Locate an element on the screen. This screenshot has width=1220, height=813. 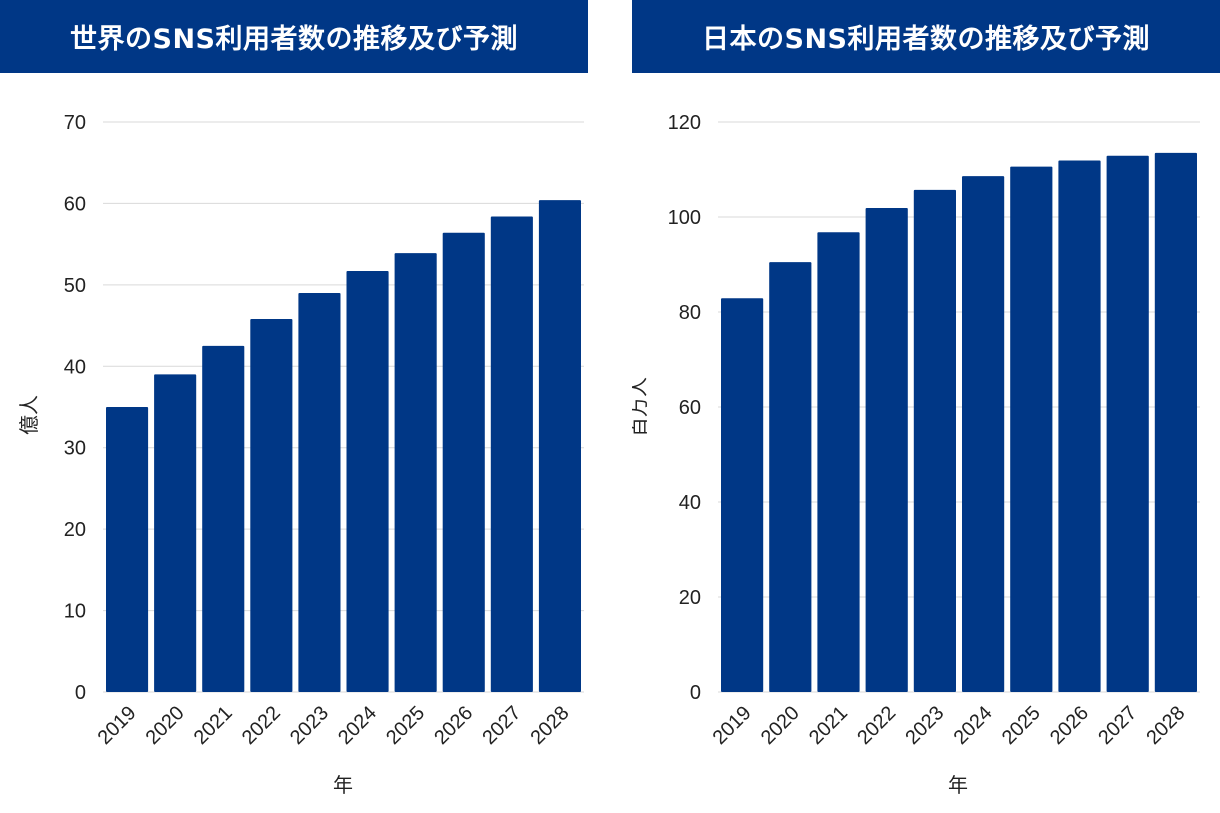
world-bar-2026 is located at coordinates (463, 462).